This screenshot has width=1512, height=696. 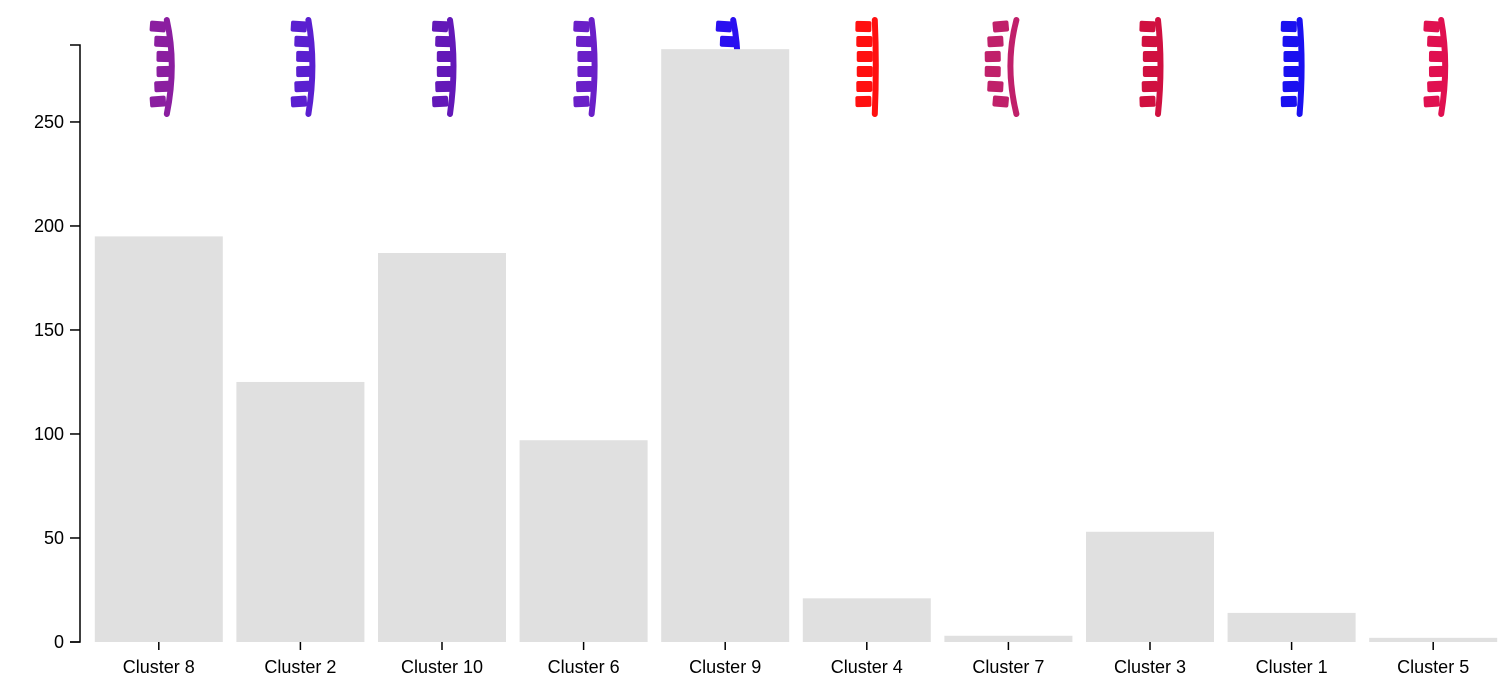 What do you see at coordinates (49, 434) in the screenshot?
I see `y-tick-label: 100` at bounding box center [49, 434].